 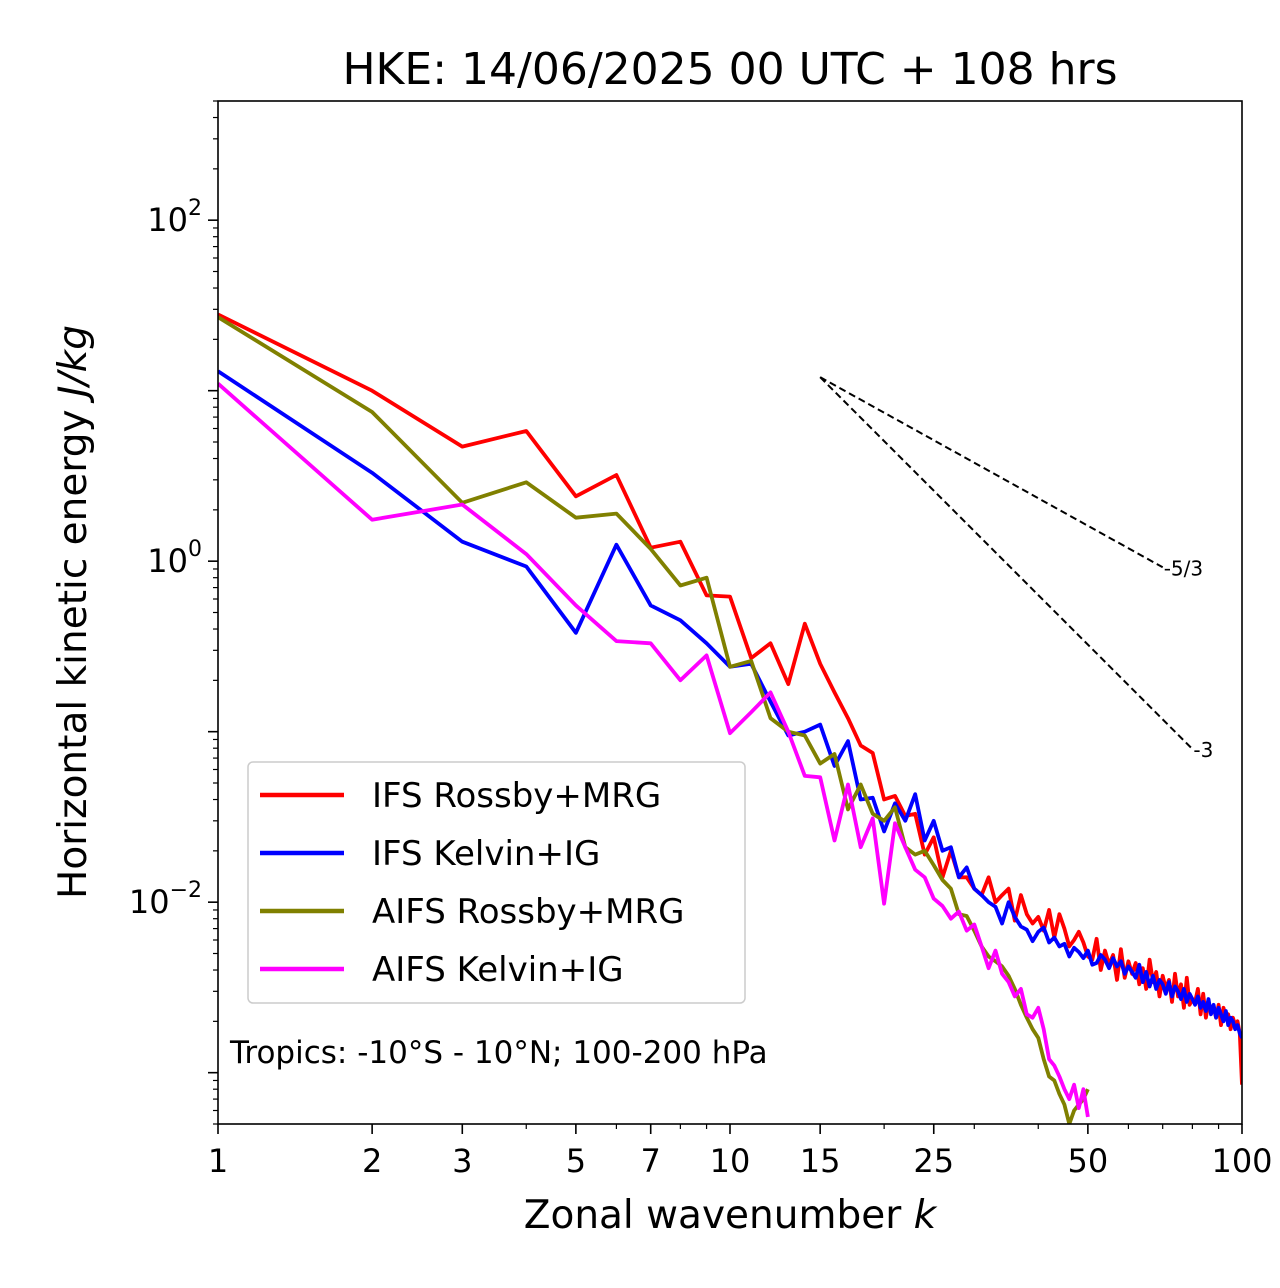 I want to click on y-tick-label: 10⁰, so click(x=174, y=558).